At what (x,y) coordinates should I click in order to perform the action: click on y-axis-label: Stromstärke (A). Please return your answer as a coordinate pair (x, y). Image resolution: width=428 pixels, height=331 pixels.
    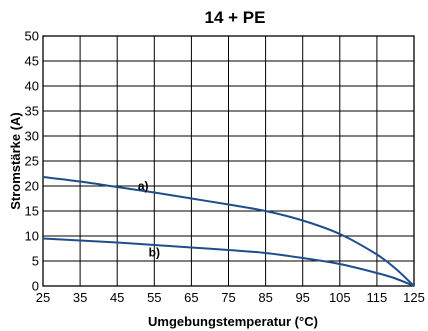
    Looking at the image, I should click on (15, 161).